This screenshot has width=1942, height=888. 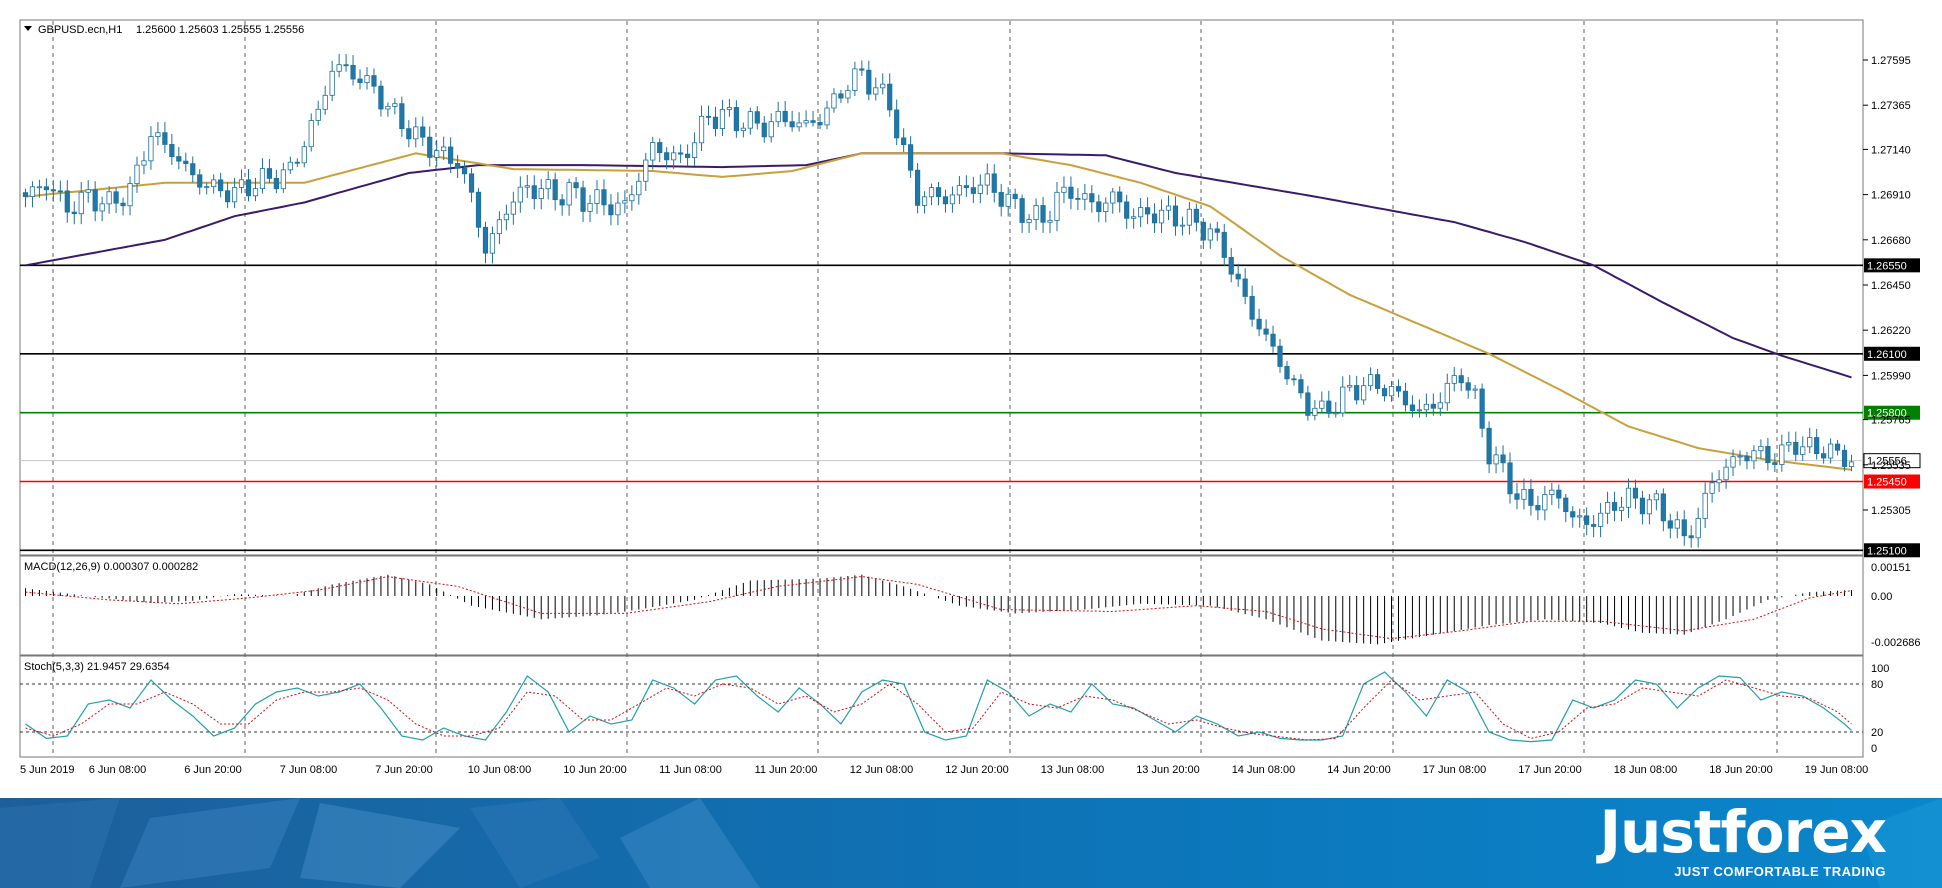 What do you see at coordinates (1743, 832) in the screenshot?
I see `brand-name: Justforex` at bounding box center [1743, 832].